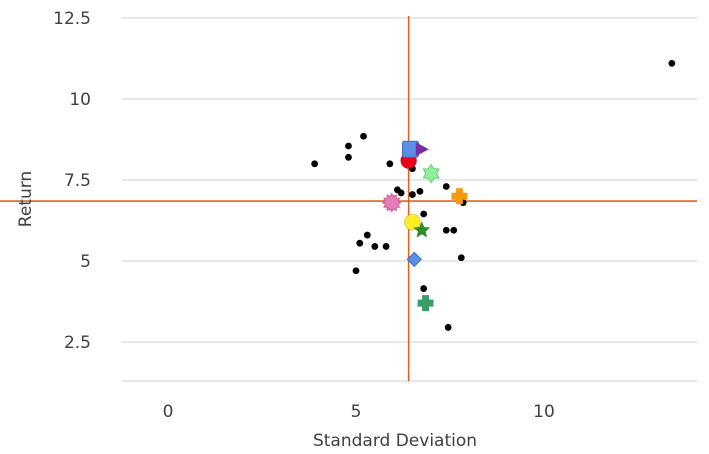 The image size is (709, 454). What do you see at coordinates (77, 181) in the screenshot?
I see `y-tick-label: 7.5` at bounding box center [77, 181].